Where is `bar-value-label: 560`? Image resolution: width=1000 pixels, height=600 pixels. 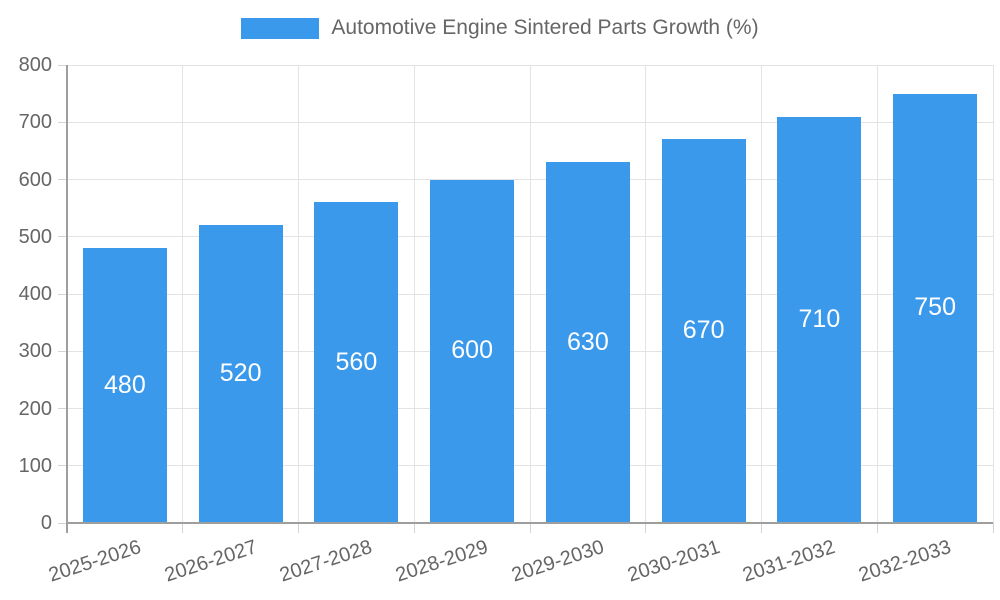 bar-value-label: 560 is located at coordinates (356, 361).